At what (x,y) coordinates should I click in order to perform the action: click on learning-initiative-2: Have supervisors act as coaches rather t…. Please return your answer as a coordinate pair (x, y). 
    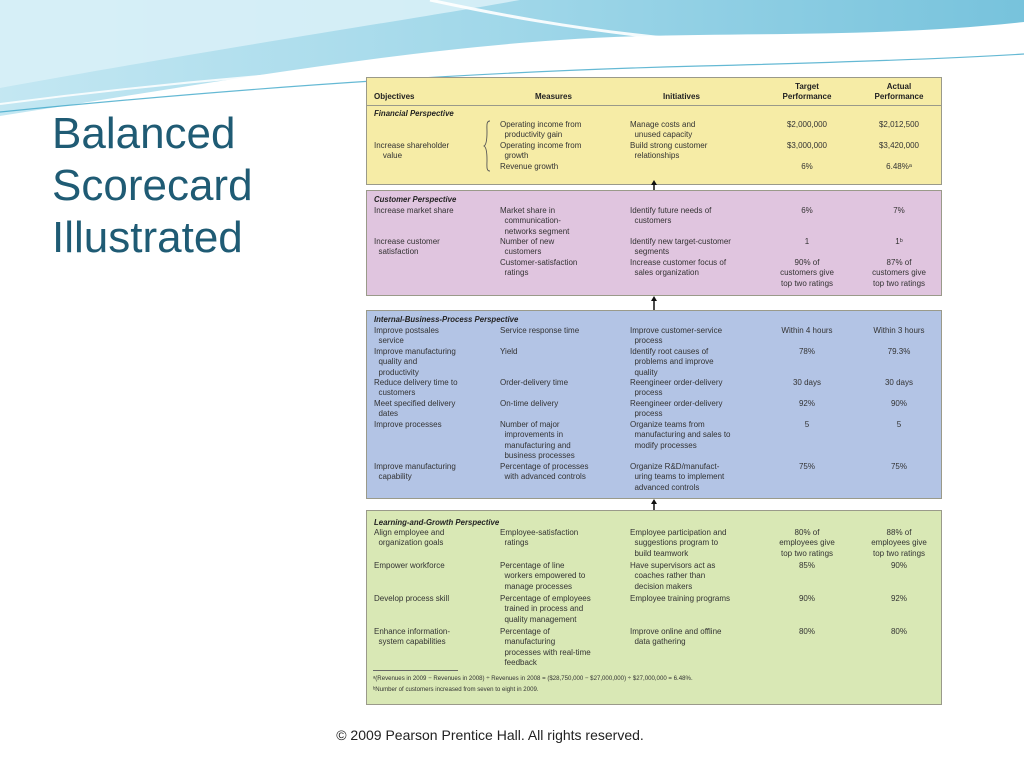
    Looking at the image, I should click on (673, 576).